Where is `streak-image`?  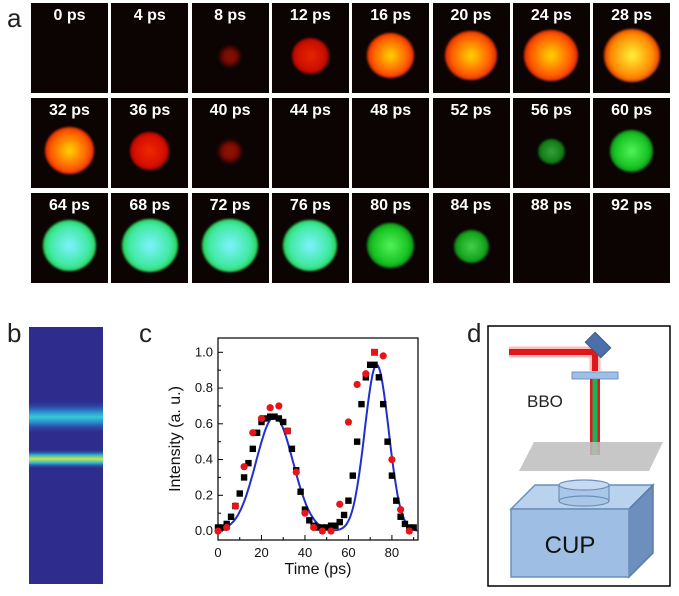
streak-image is located at coordinates (66, 455).